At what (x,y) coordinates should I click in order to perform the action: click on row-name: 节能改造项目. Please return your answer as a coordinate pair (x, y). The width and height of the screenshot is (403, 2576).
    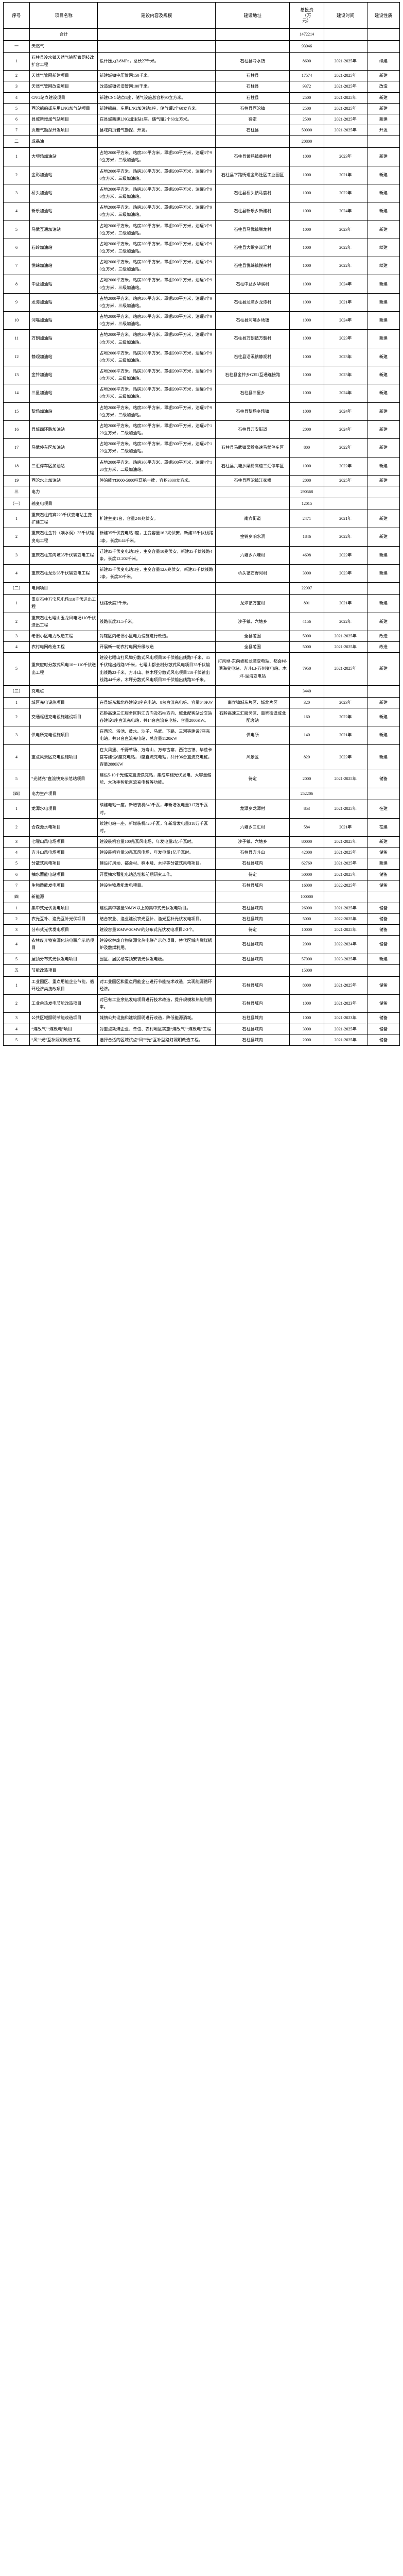
    Looking at the image, I should click on (64, 970).